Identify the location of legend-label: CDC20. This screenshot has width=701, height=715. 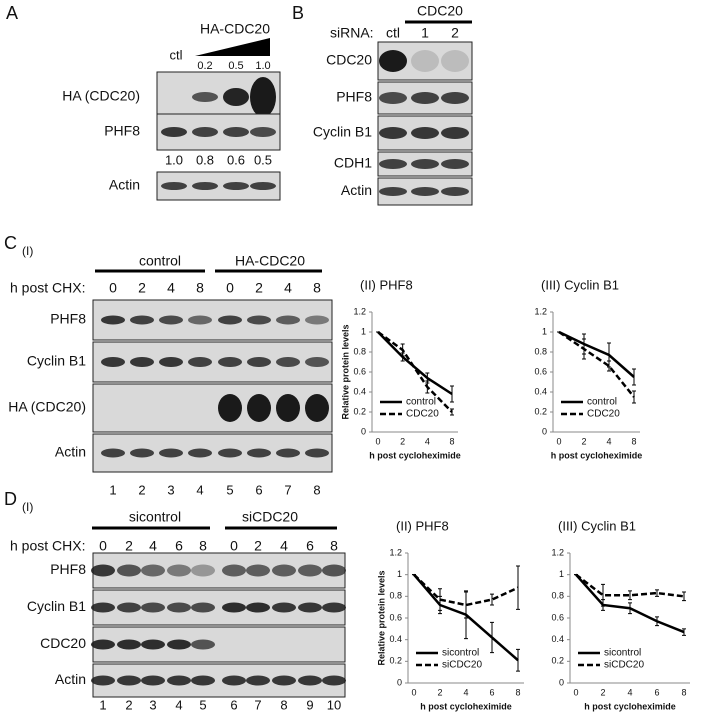
(422, 414).